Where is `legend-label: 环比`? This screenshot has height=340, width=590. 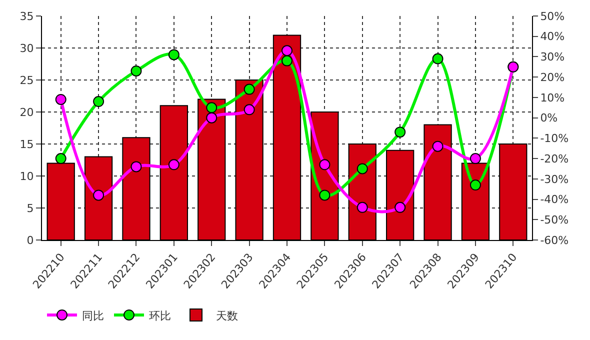 legend-label: 环比 is located at coordinates (160, 315).